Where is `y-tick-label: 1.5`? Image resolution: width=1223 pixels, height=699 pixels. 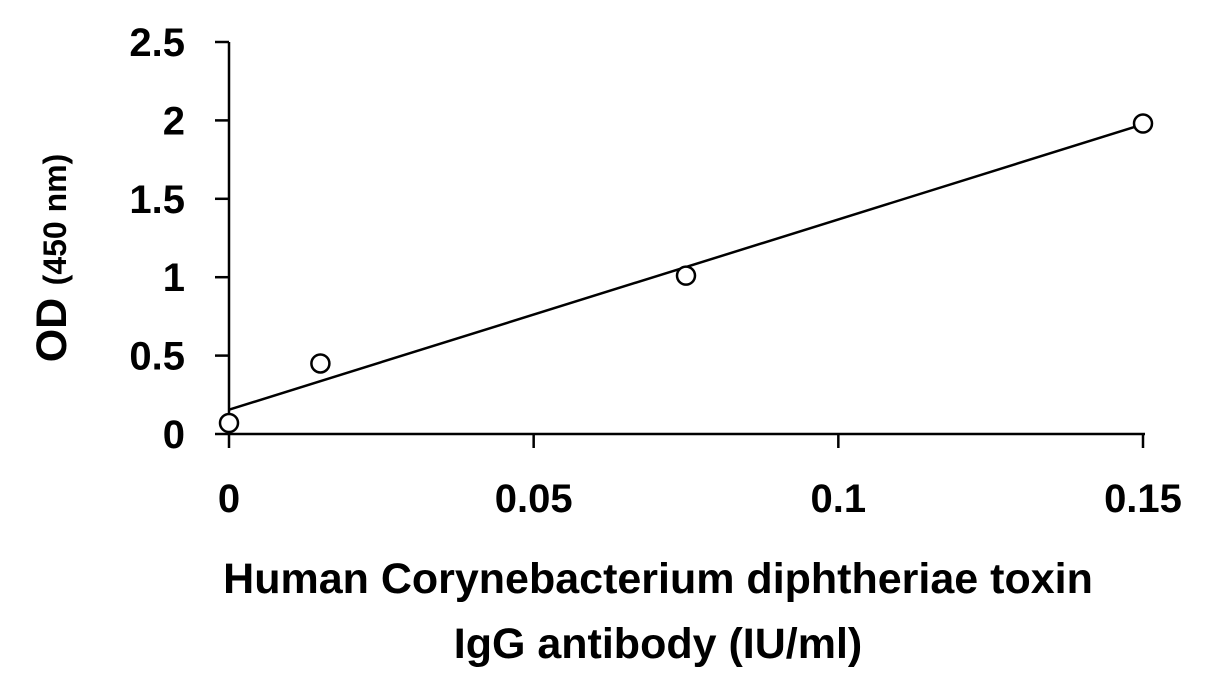 y-tick-label: 1.5 is located at coordinates (157, 200).